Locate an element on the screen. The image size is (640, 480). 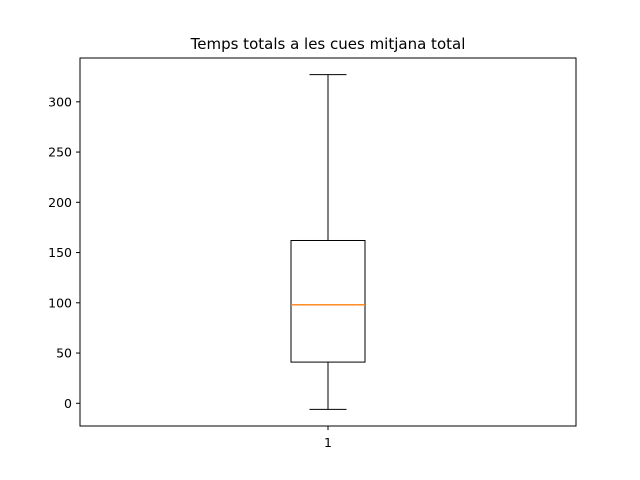
y-tick-label: 250 is located at coordinates (60, 152).